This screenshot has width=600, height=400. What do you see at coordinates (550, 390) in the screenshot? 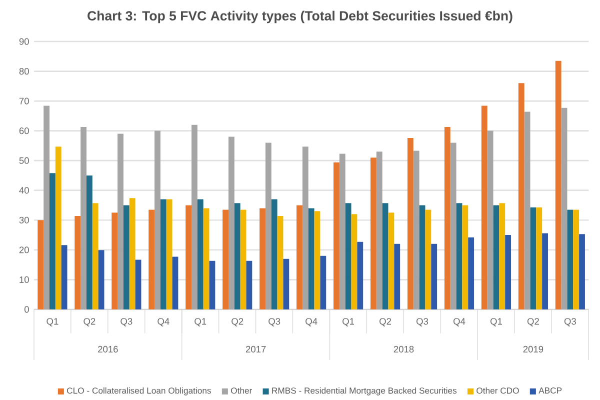
I see `legend-label: ABCP` at bounding box center [550, 390].